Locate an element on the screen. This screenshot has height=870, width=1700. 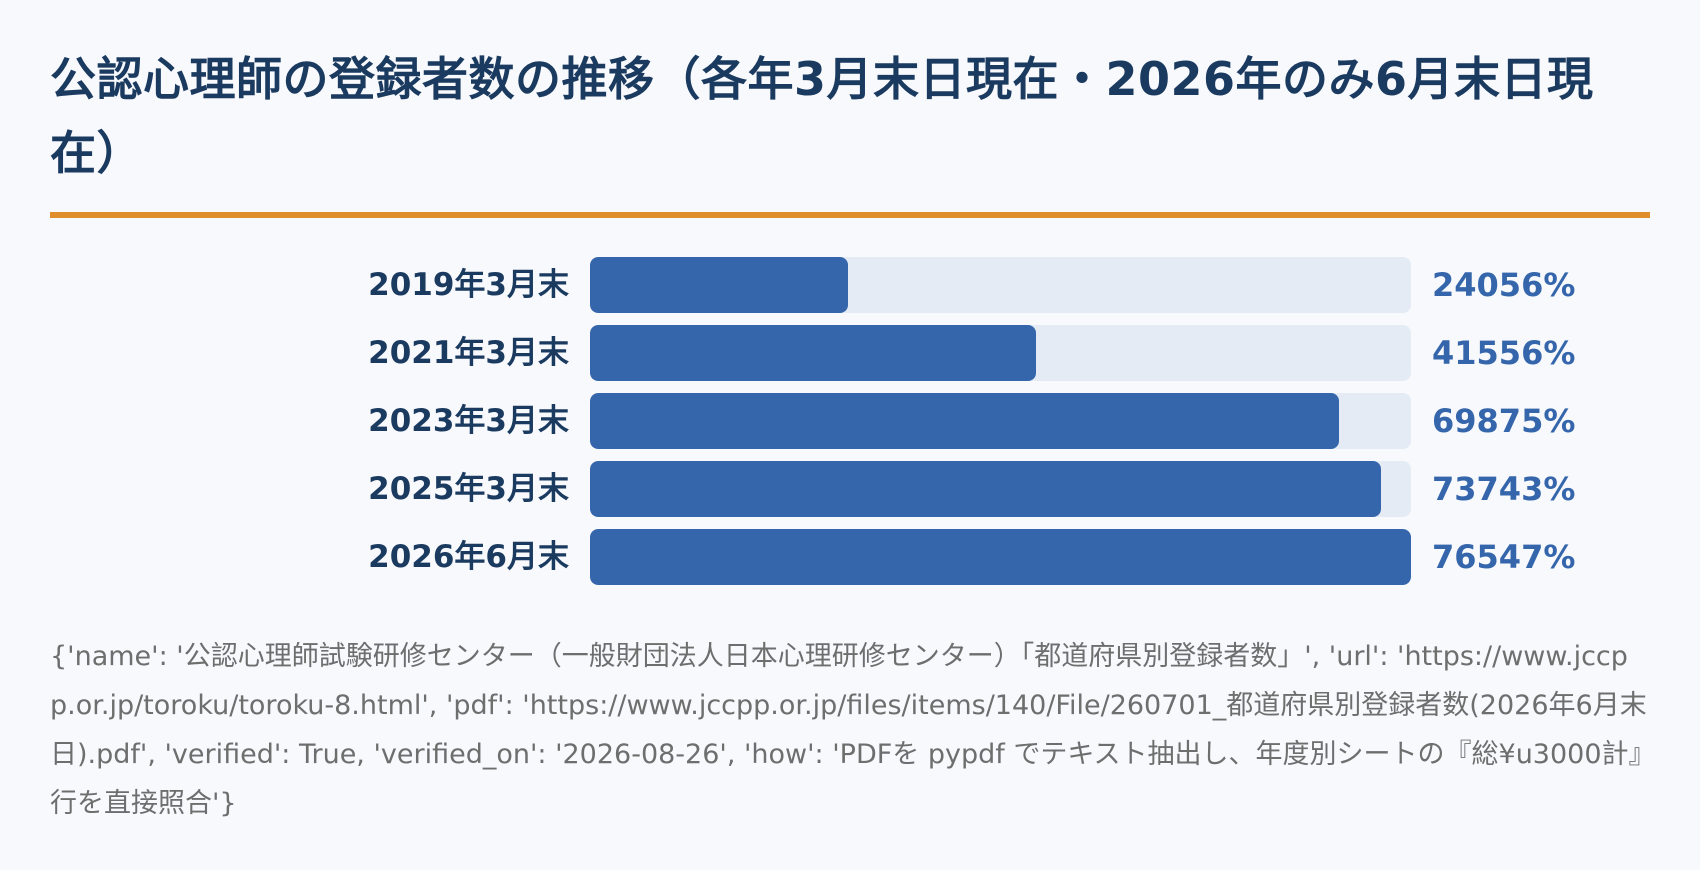
value-label: 73743% is located at coordinates (1504, 489).